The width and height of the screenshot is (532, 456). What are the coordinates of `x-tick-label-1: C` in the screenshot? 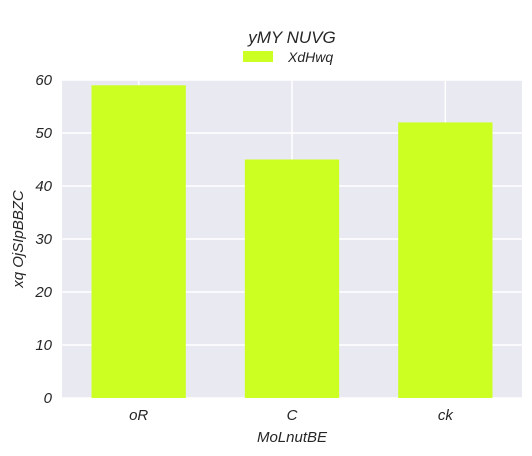 It's located at (292, 415).